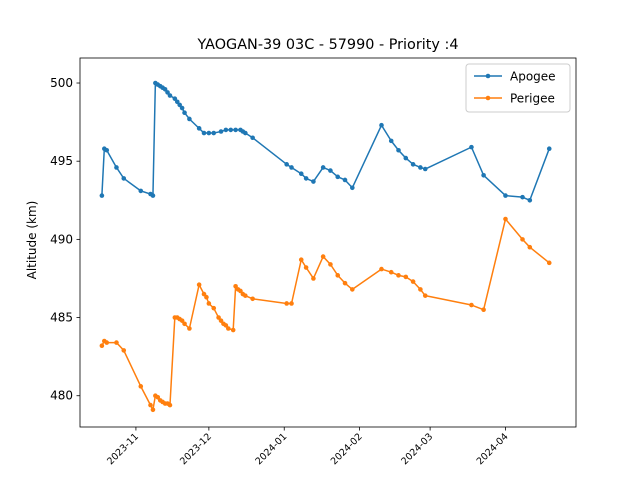 The height and width of the screenshot is (480, 640). What do you see at coordinates (32, 240) in the screenshot?
I see `y-axis-label: Altitude (km)` at bounding box center [32, 240].